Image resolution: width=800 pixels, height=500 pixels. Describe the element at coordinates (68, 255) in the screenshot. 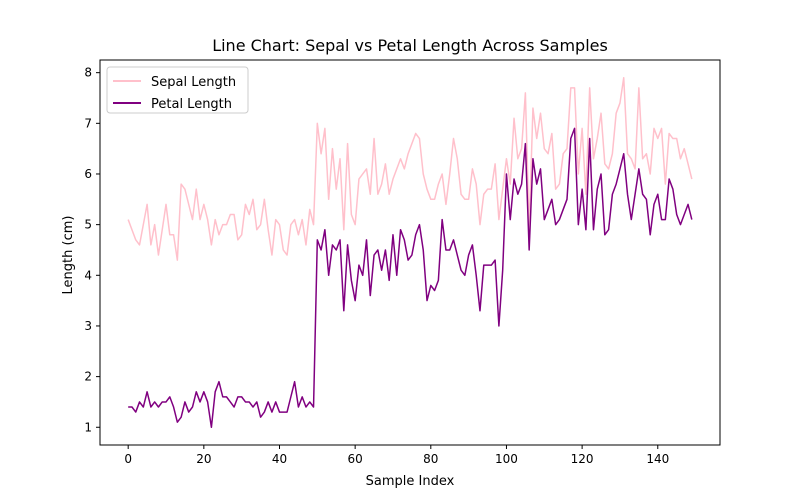

I see `y-axis-label: Length (cm)` at that location.